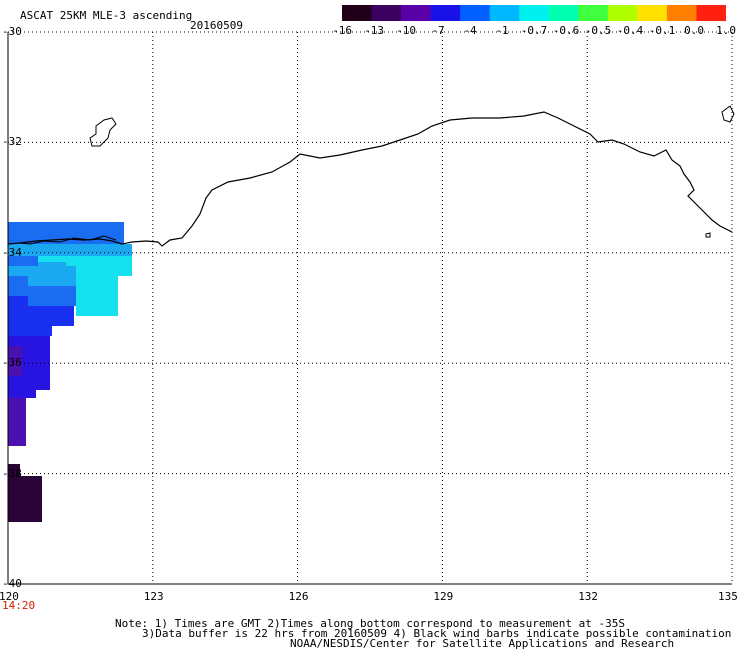 Image resolution: width=740 pixels, height=650 pixels. What do you see at coordinates (728, 114) in the screenshot?
I see `island-kangaroo` at bounding box center [728, 114].